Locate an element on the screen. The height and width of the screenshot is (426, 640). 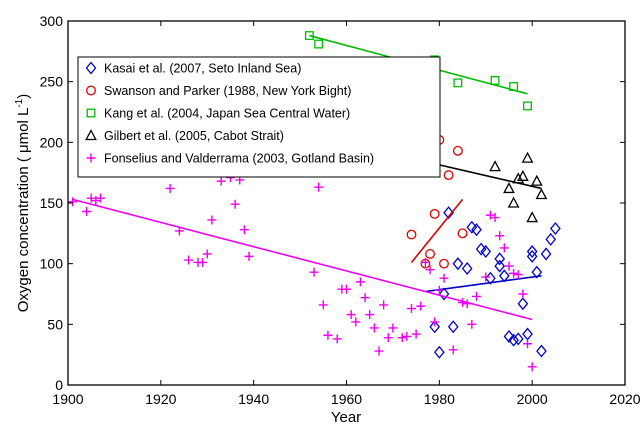
y-tick-label: 300 is located at coordinates (52, 21).